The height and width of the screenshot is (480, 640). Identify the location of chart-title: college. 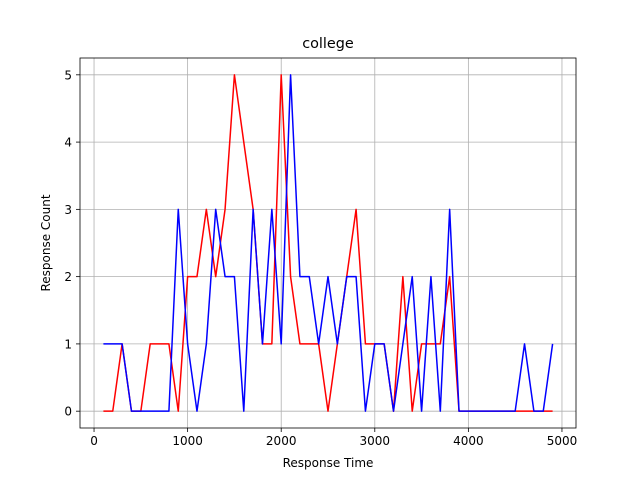
(328, 44).